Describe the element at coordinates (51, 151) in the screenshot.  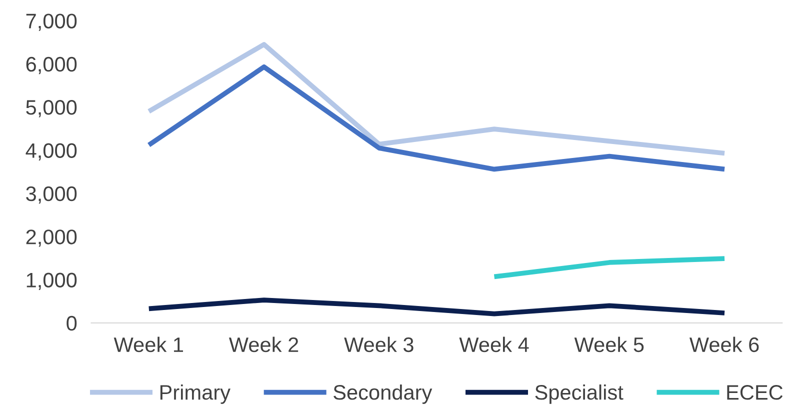
I see `y-tick-label: 4,000` at that location.